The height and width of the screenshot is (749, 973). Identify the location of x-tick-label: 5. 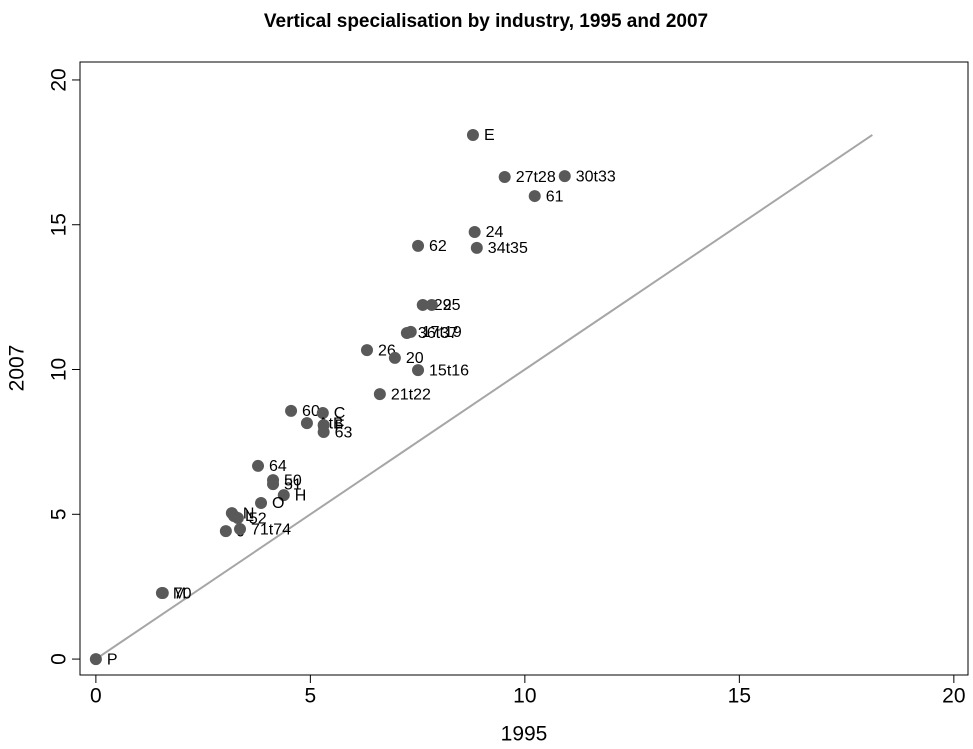
(311, 696).